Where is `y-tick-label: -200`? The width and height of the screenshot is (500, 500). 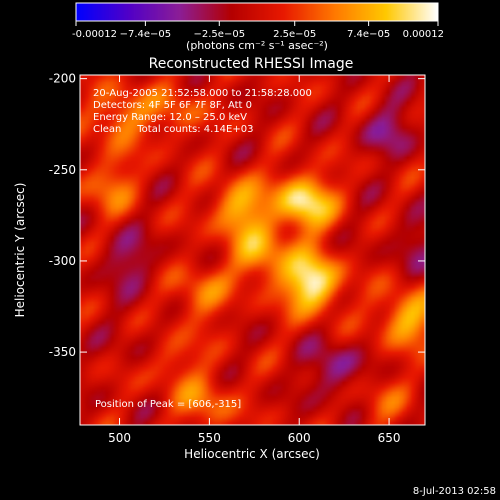 y-tick-label: -200 is located at coordinates (62, 79).